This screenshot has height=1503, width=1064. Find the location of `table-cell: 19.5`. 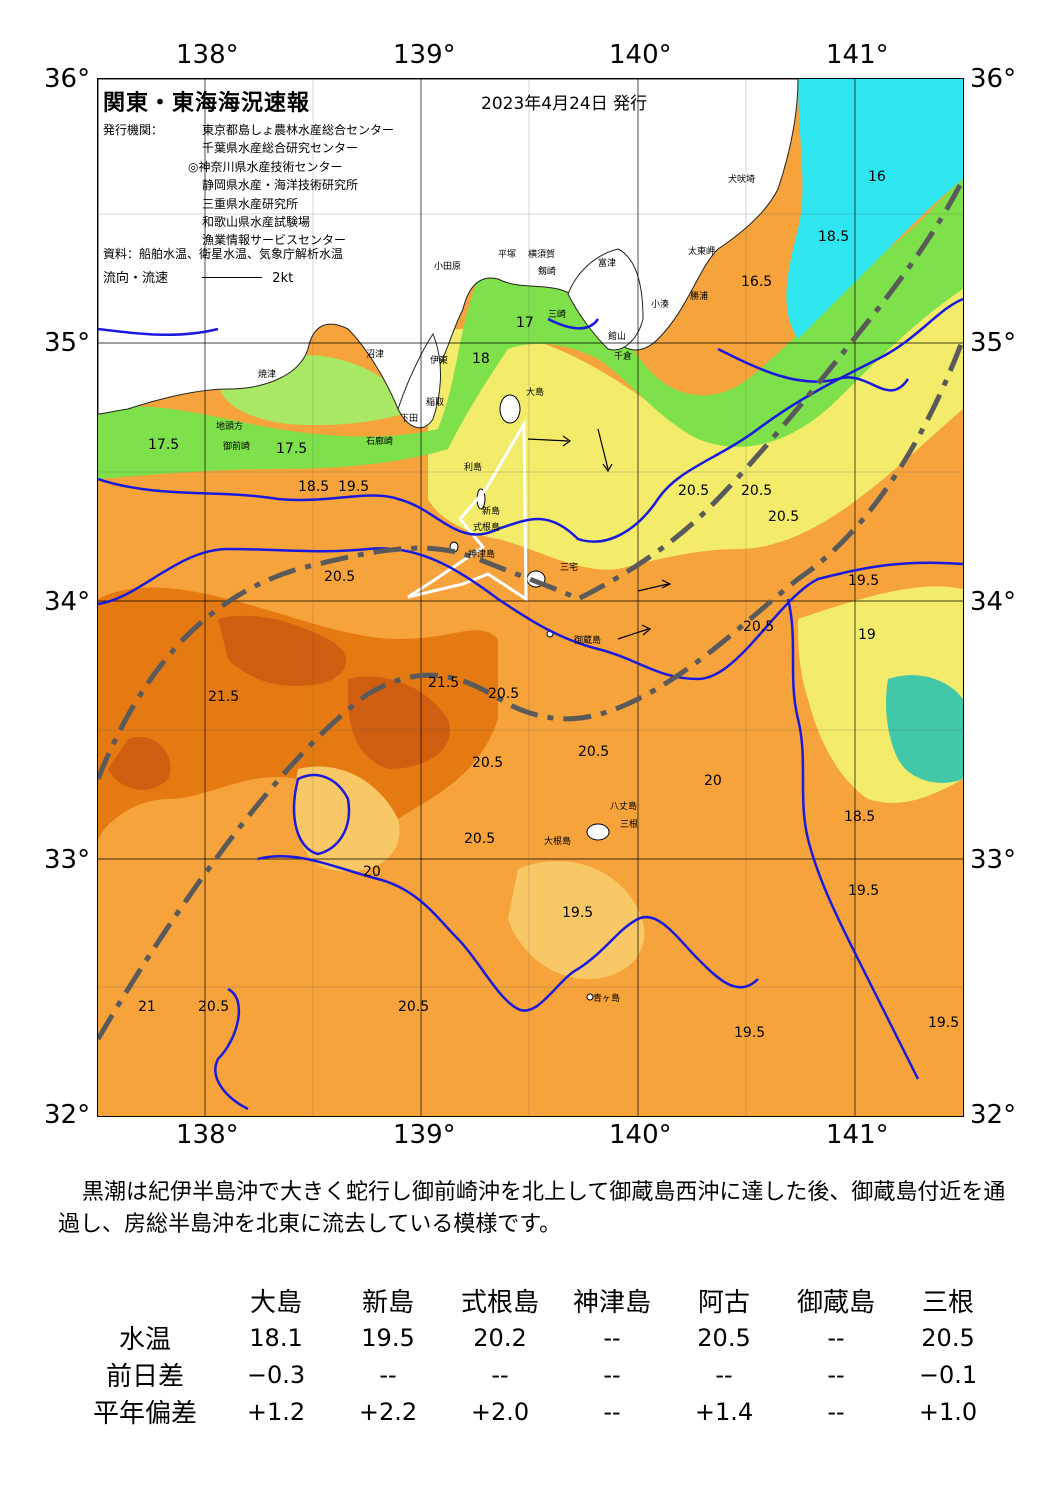

table-cell: 19.5 is located at coordinates (388, 1337).